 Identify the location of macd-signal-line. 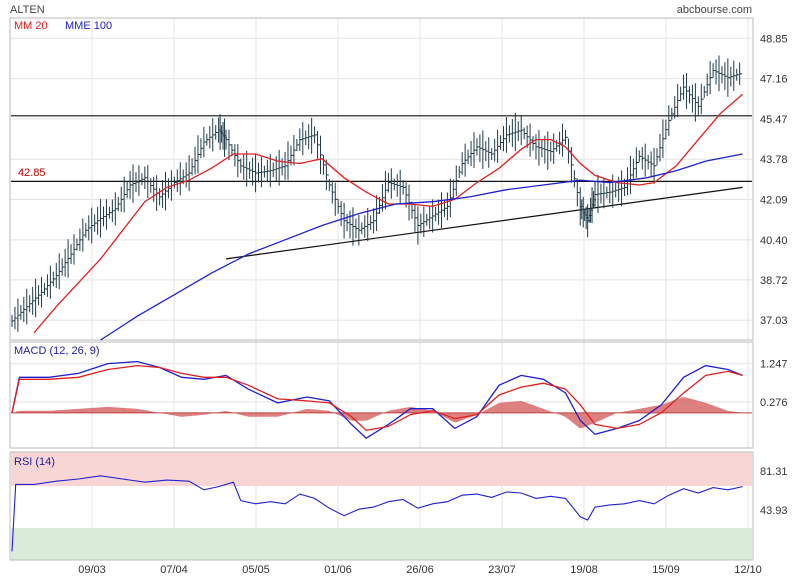
(377, 397).